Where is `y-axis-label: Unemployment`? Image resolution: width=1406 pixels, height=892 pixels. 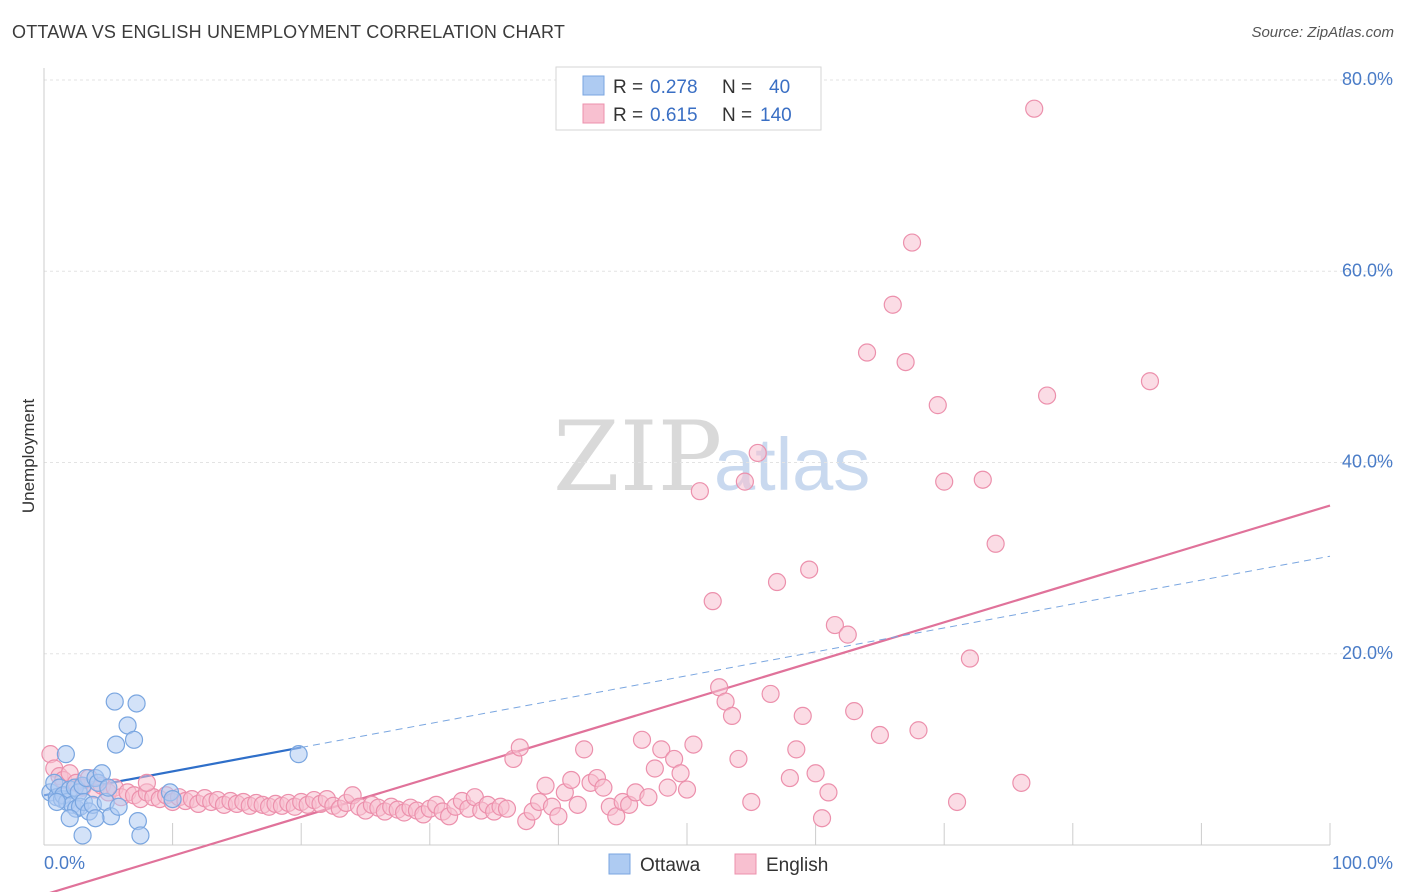
y-axis-label: Unemployment is located at coordinates (28, 456).